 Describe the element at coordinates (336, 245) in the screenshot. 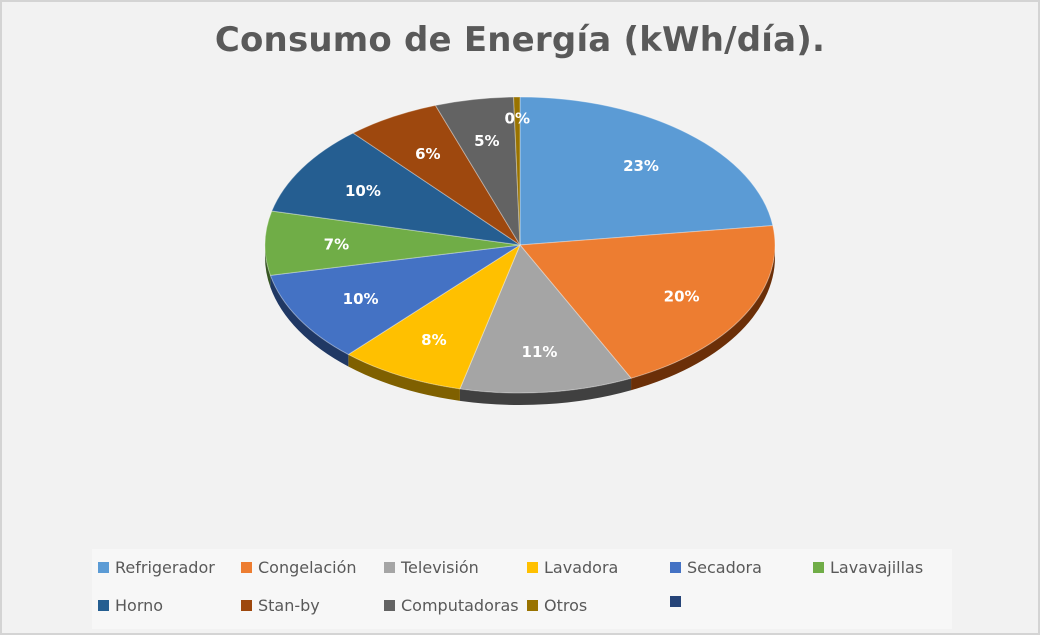

I see `data-label-lavavajillas: 7%` at that location.